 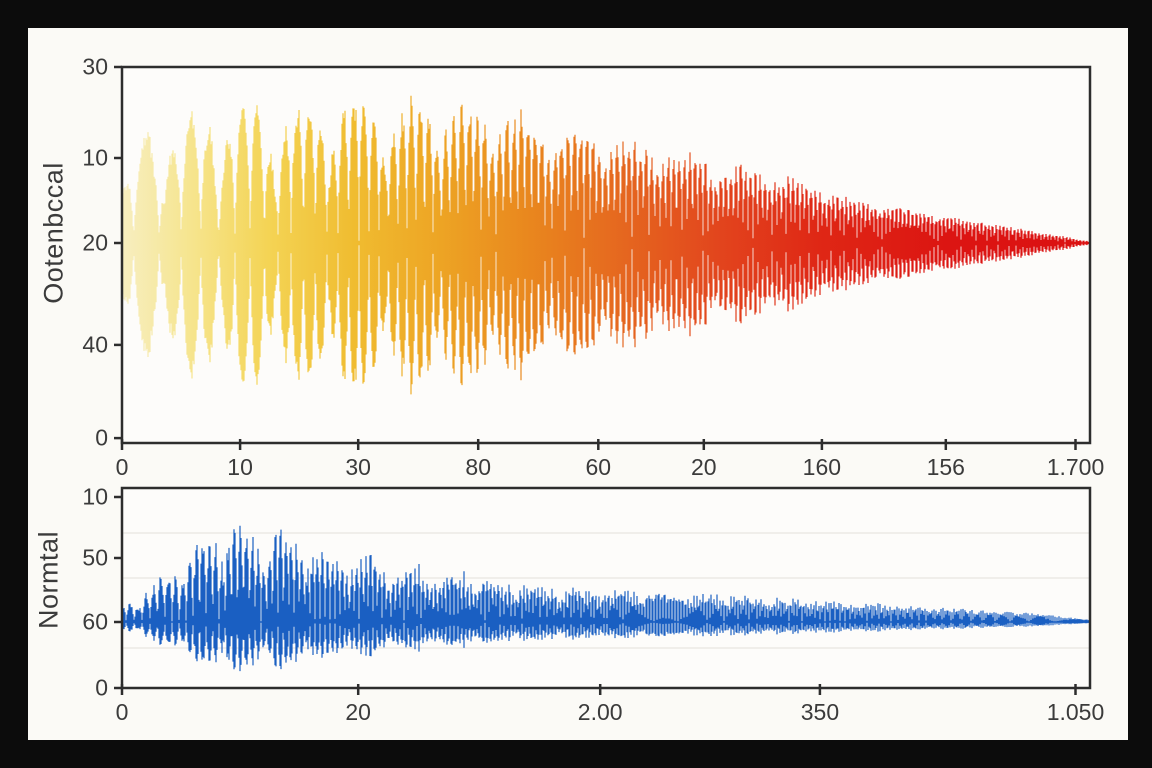 What do you see at coordinates (101, 437) in the screenshot?
I see `chart-0-y-tick-label-4: 0` at bounding box center [101, 437].